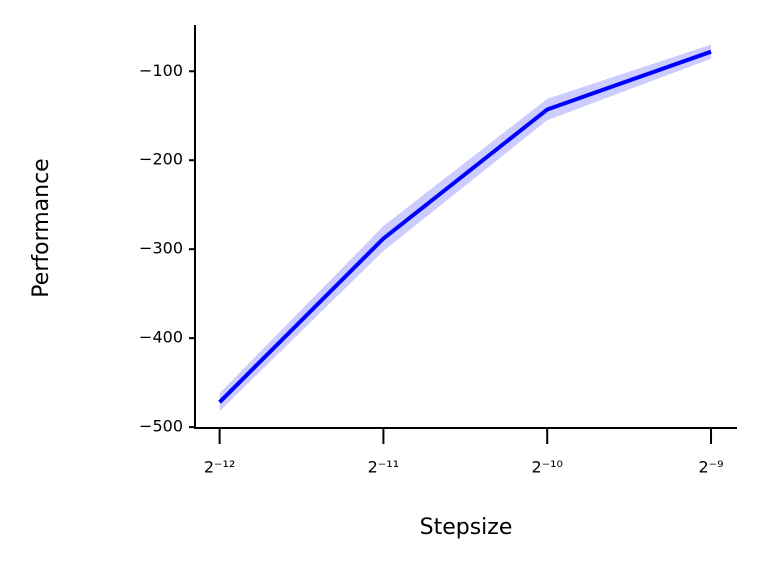 The width and height of the screenshot is (762, 575). What do you see at coordinates (41, 227) in the screenshot?
I see `y-axis-label: Performance` at bounding box center [41, 227].